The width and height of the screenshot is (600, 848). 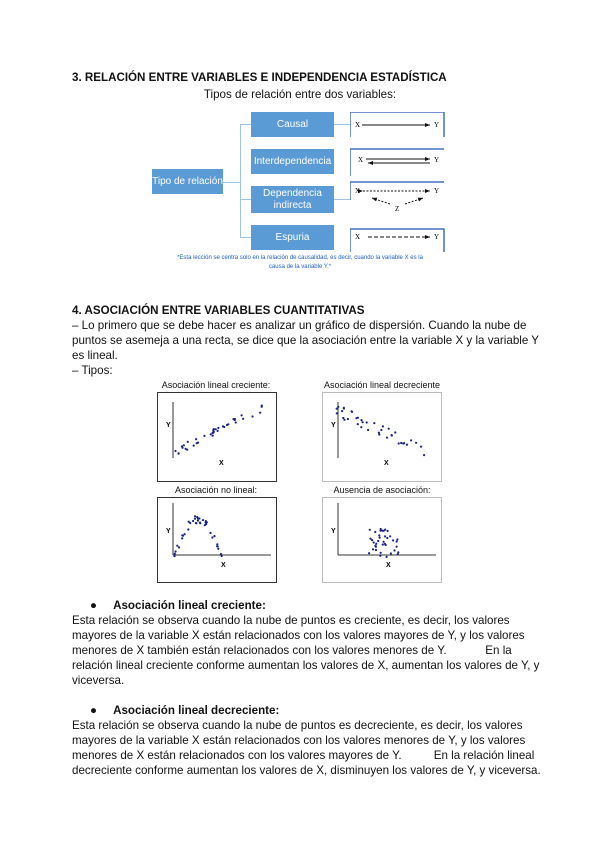 What do you see at coordinates (92, 370) in the screenshot?
I see `intro-line: – Tipos:` at bounding box center [92, 370].